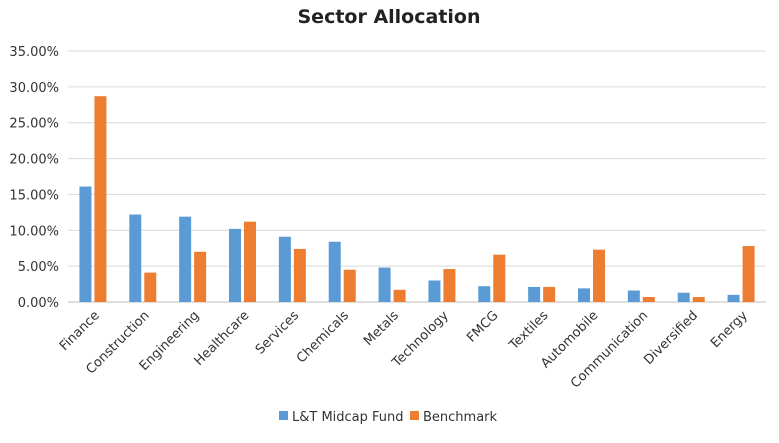  Describe the element at coordinates (235, 265) in the screenshot. I see `bar-fund-healthcare` at that location.